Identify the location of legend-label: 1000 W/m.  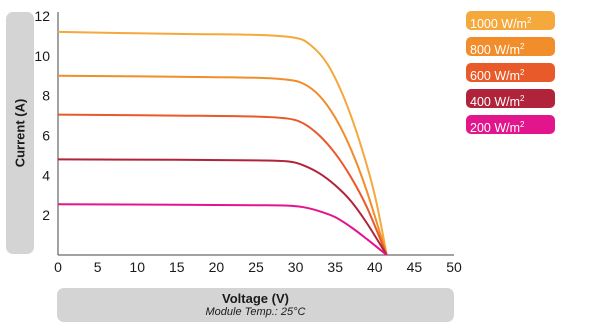
(498, 24).